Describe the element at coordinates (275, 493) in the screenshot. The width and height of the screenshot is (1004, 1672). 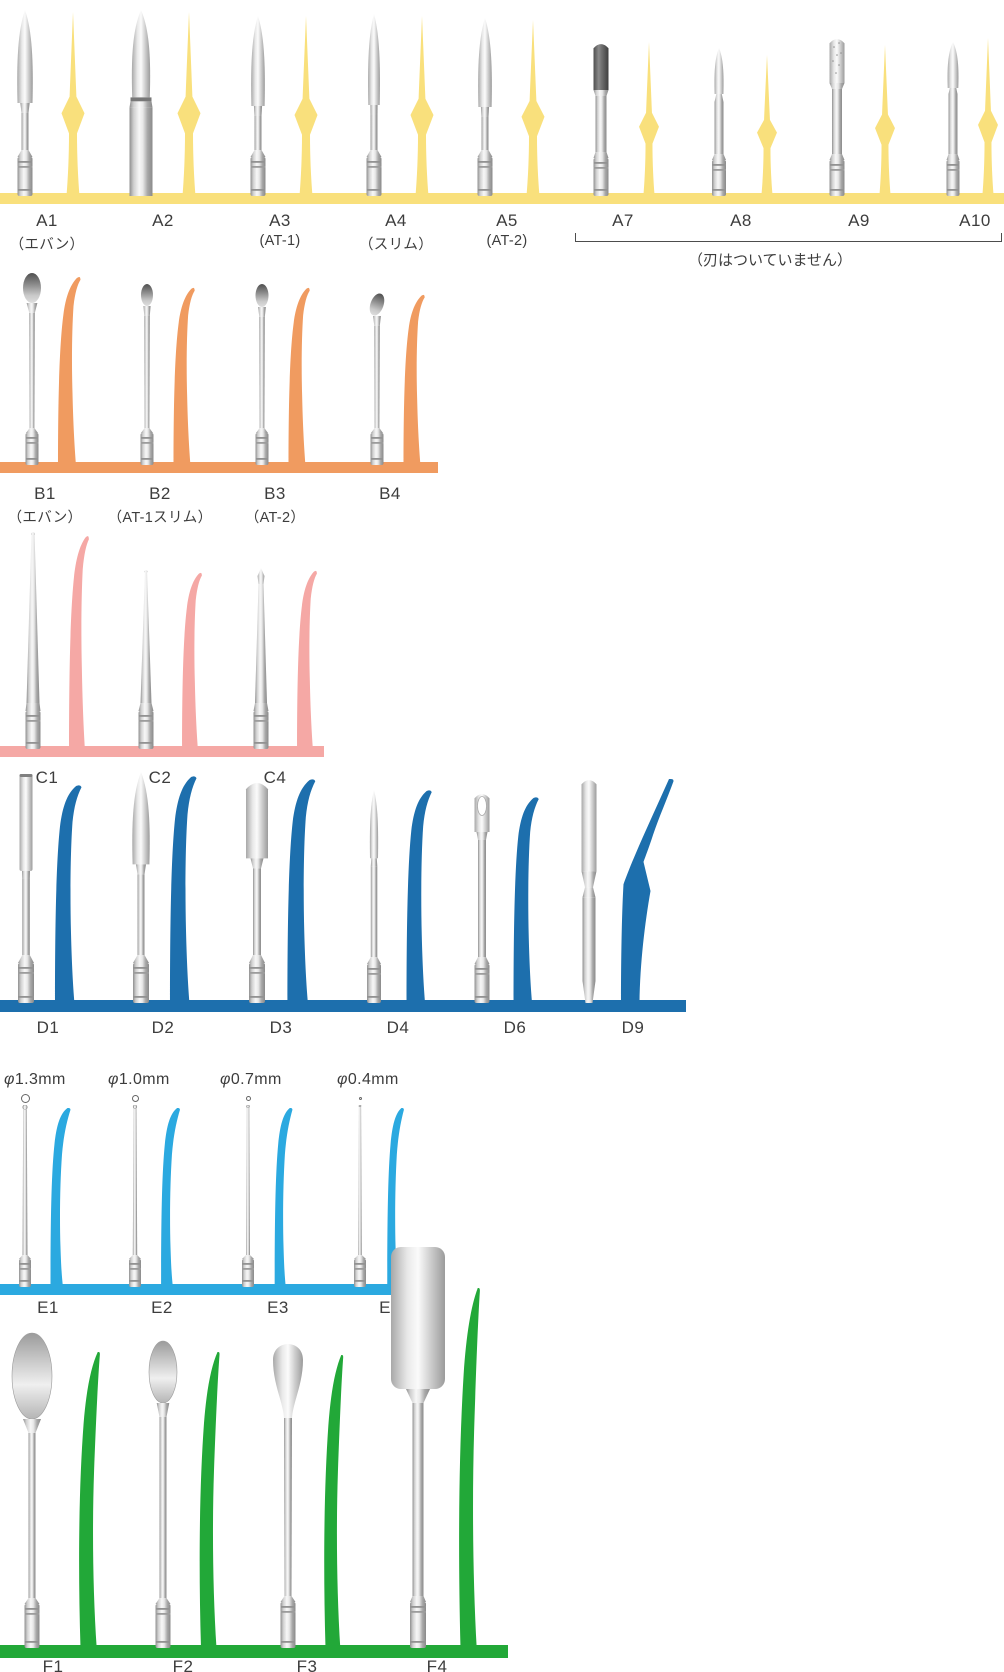
I see `item-label-B3: B3` at that location.